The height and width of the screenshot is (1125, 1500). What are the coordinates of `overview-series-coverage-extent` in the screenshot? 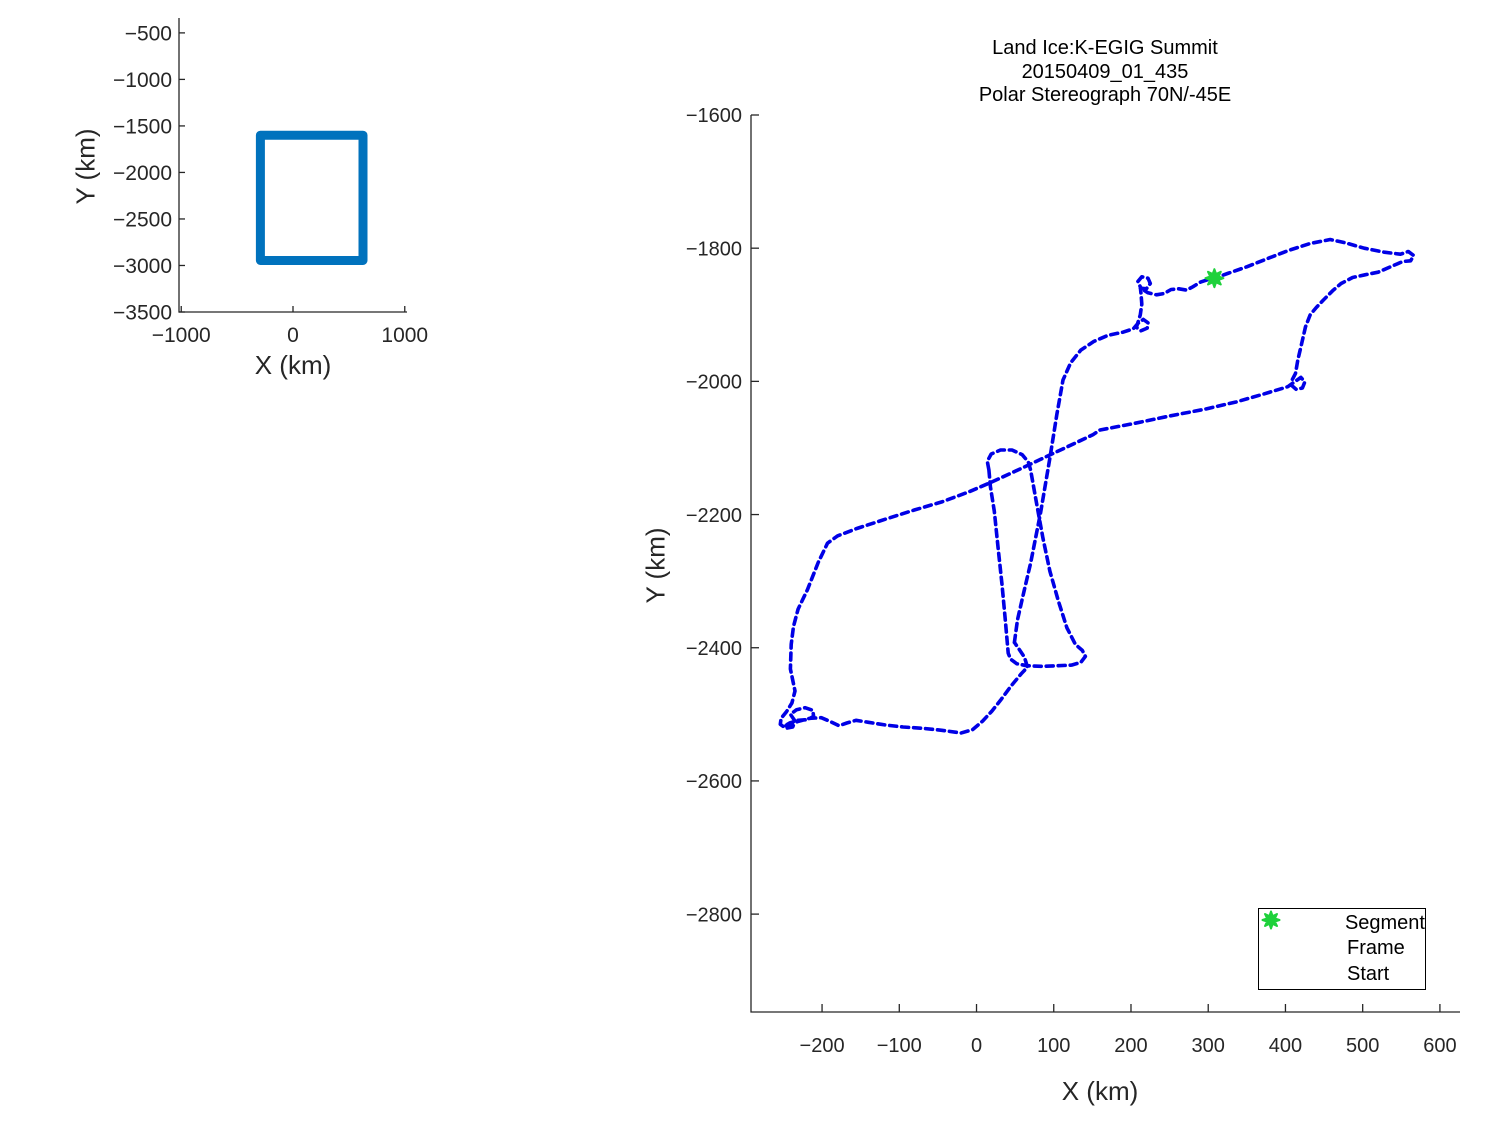 It's located at (311, 197).